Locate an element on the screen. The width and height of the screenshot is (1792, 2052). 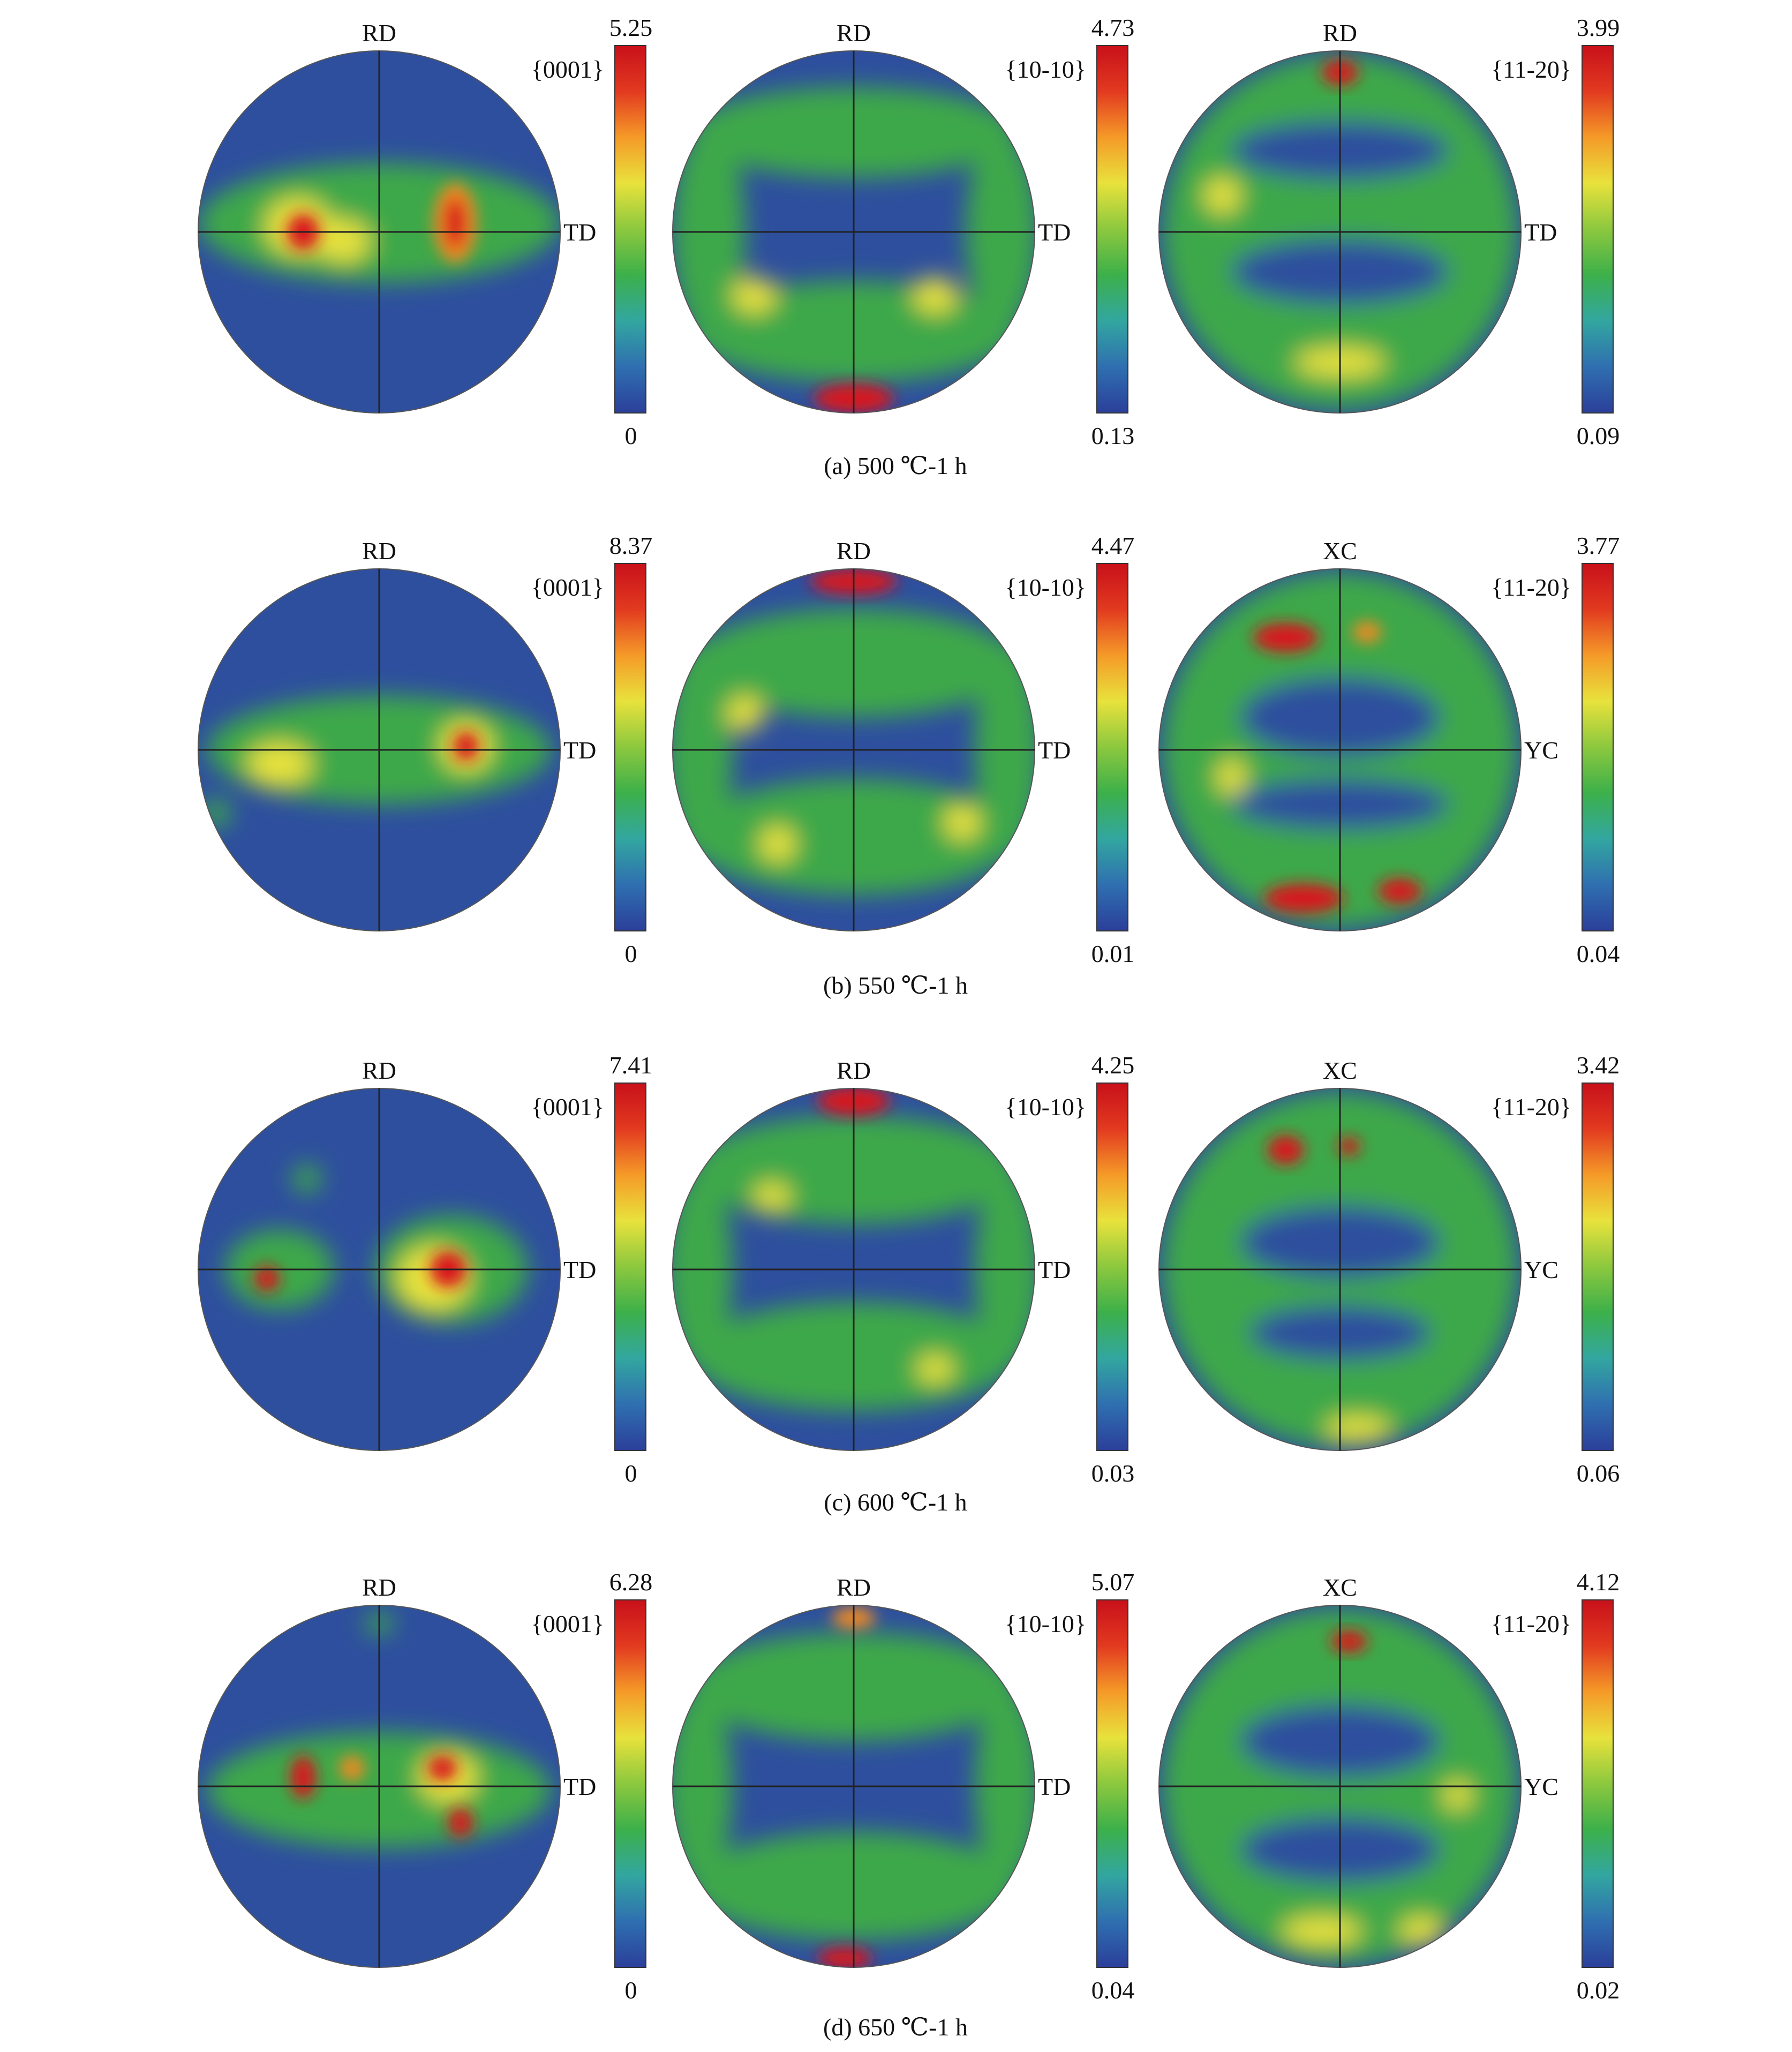
pole-figure: RD TD {0001}8.37 0 is located at coordinates (425, 749).